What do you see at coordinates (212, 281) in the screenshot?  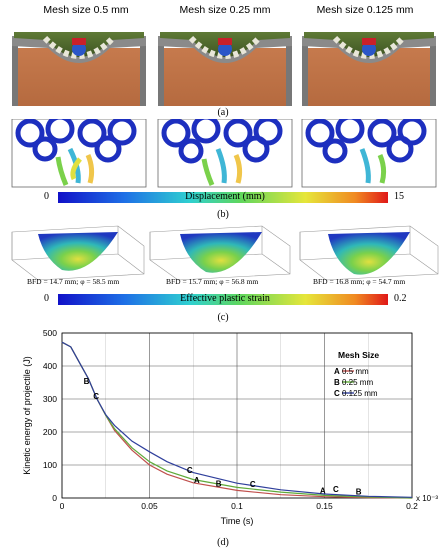 I see `bfd-label-2: BFD = 15.7 mm; φ = 56.8 mm` at bounding box center [212, 281].